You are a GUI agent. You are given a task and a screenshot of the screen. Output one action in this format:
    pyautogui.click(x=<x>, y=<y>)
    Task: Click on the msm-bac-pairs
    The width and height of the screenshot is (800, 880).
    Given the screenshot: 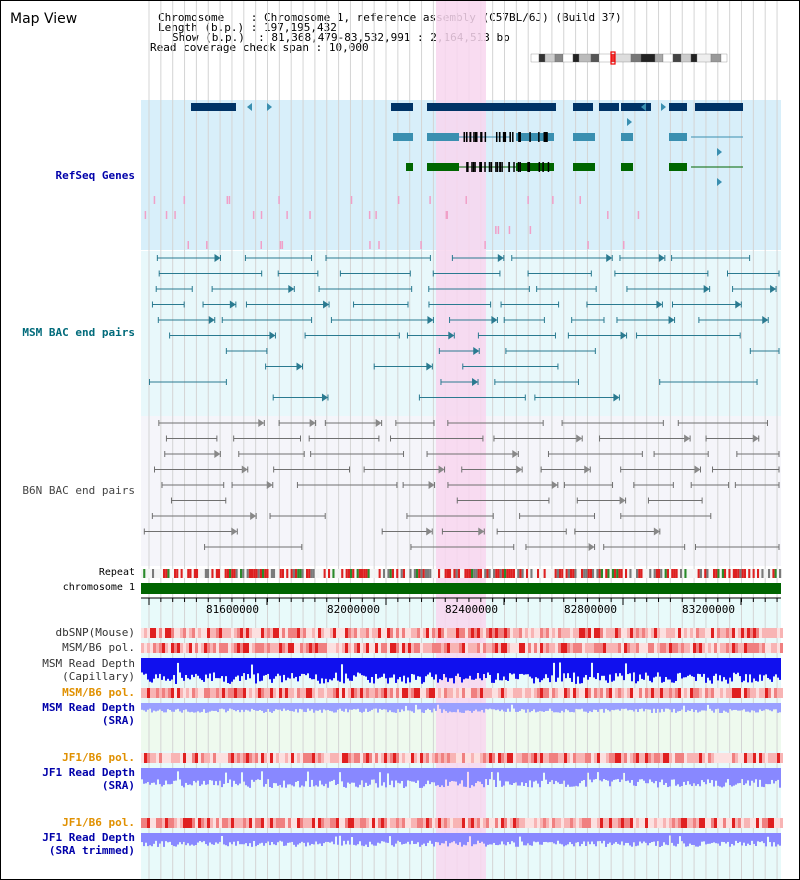 What is the action you would take?
    pyautogui.click(x=464, y=328)
    